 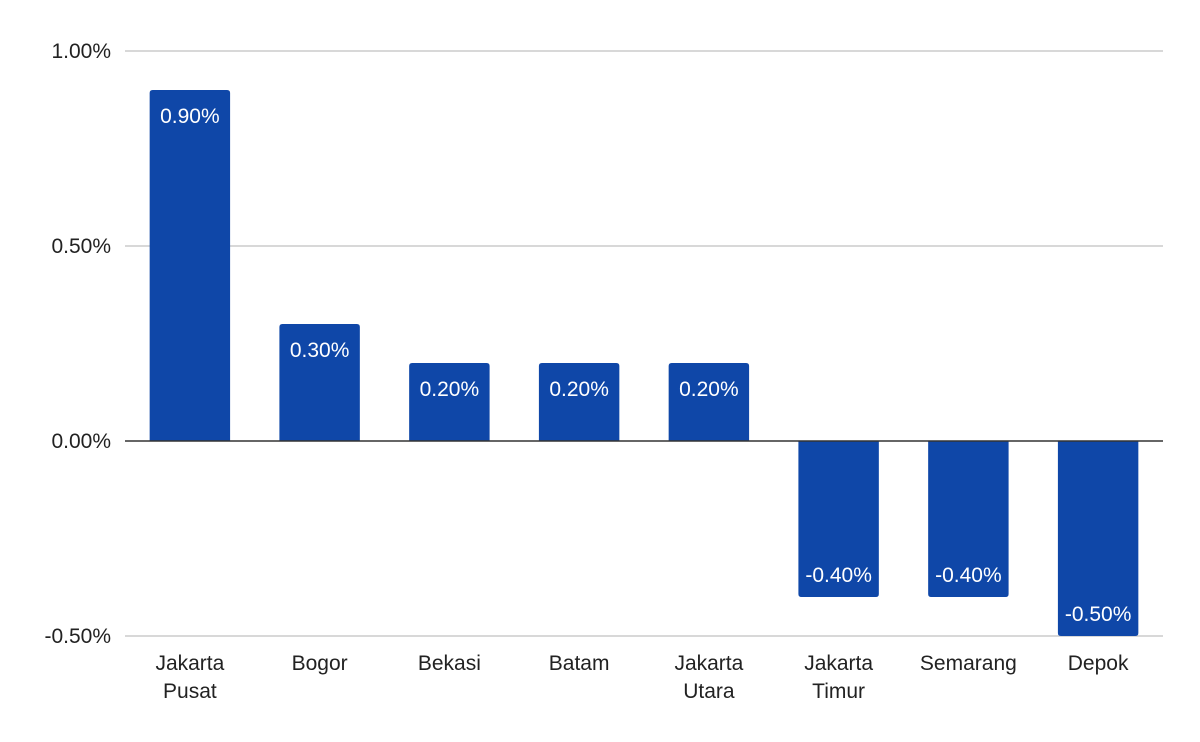 I want to click on data-label: 0.30%, so click(x=320, y=350).